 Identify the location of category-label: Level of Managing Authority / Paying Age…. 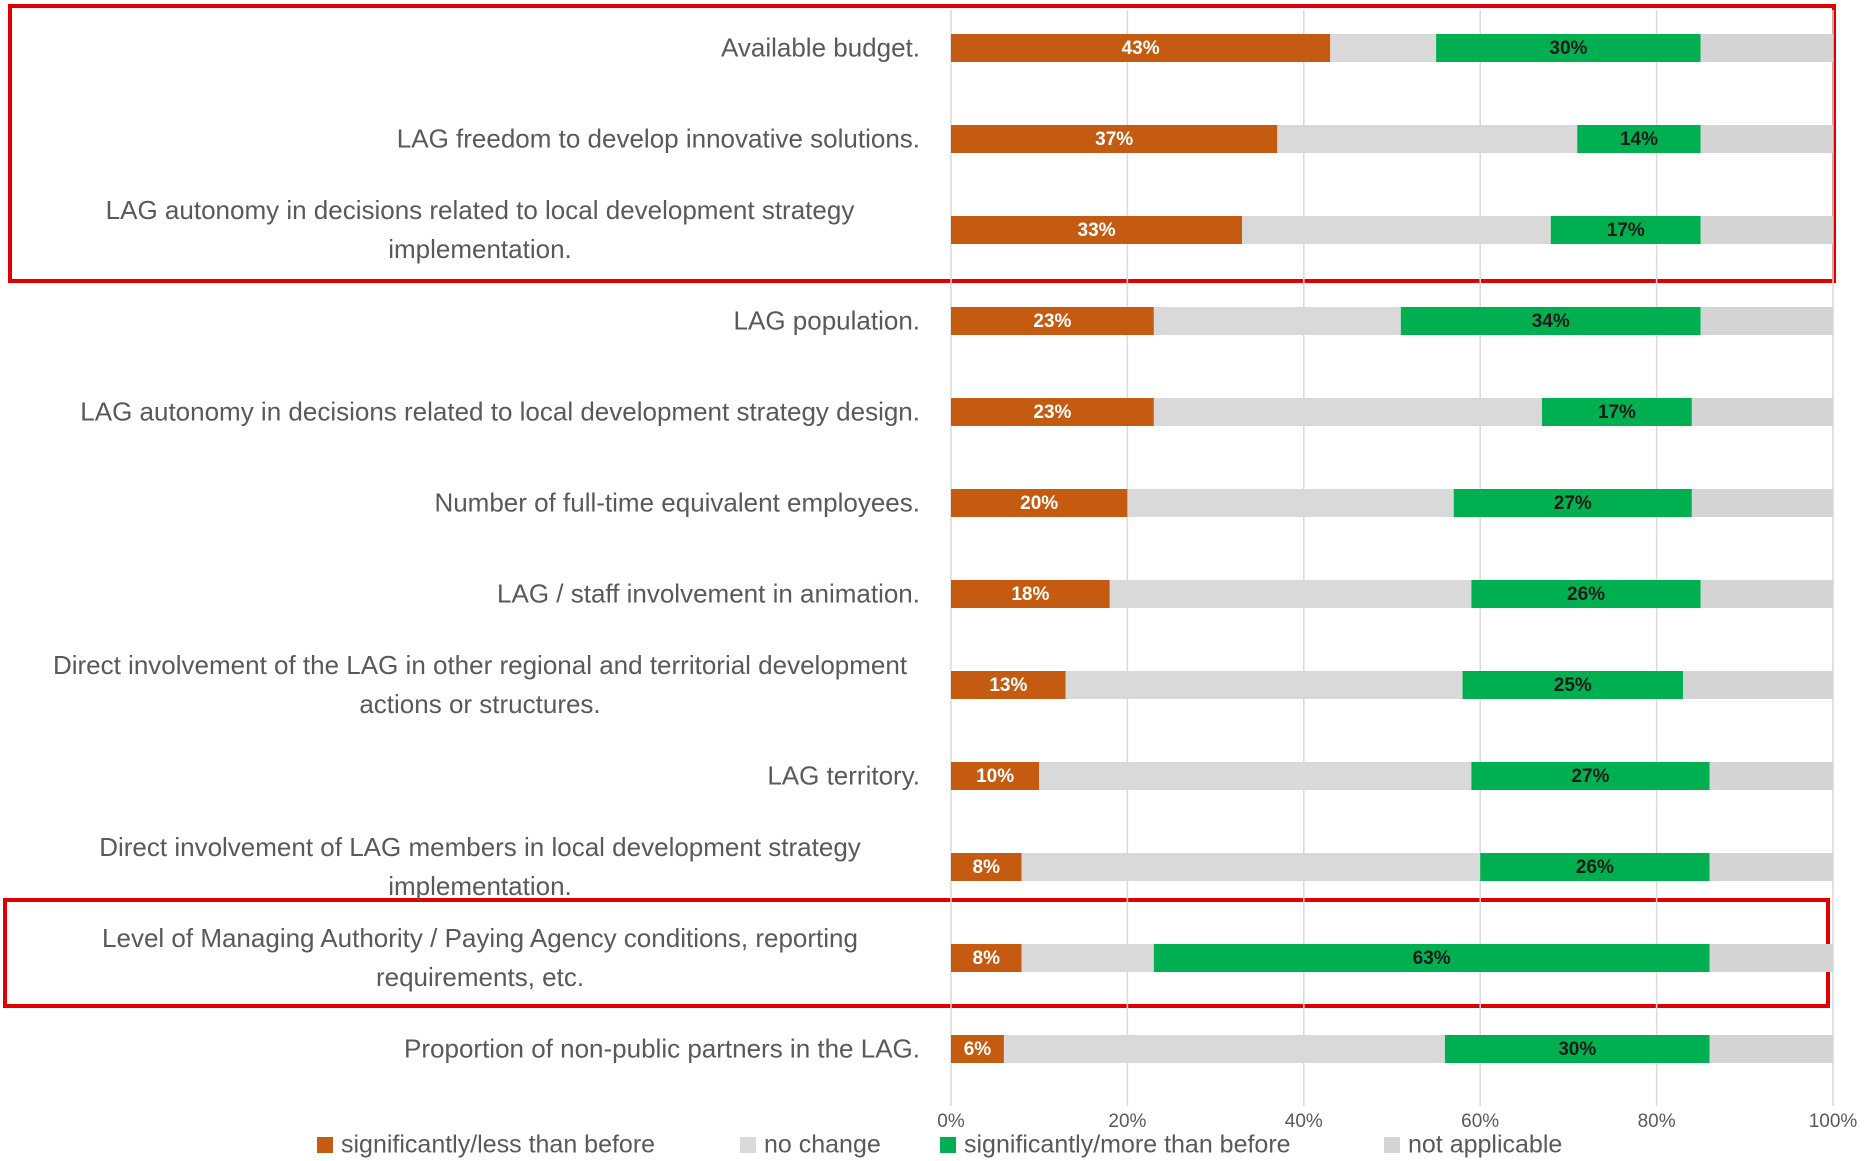
(480, 957).